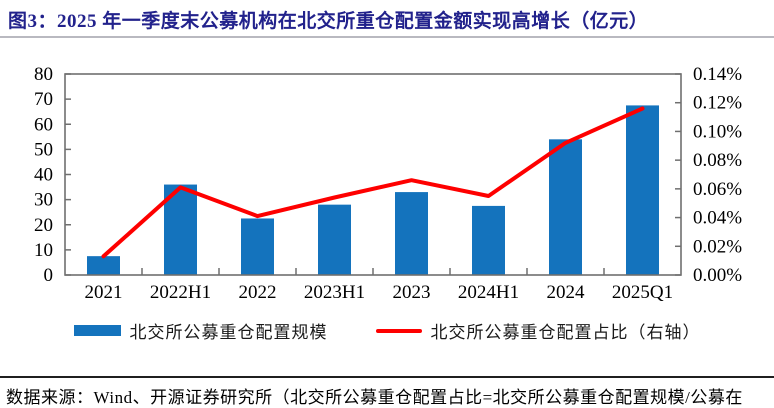 The height and width of the screenshot is (408, 774). Describe the element at coordinates (328, 21) in the screenshot. I see `figure-title: 图3：2025 年一季度末公募机构在北交所重仓配置金额实现高增长（亿元）` at that location.